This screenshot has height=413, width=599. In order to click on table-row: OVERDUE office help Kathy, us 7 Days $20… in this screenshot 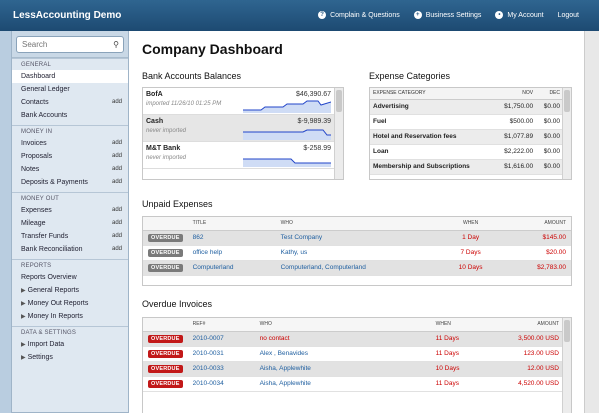, I will do `click(357, 253)`.